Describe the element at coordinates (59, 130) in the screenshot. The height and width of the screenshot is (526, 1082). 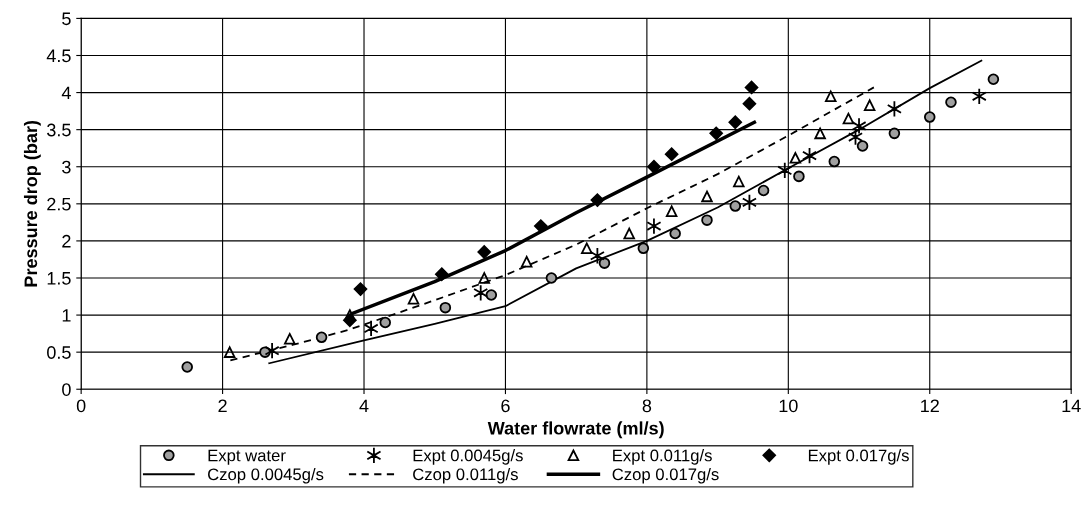
I see `y-tick-label: 3.5` at that location.